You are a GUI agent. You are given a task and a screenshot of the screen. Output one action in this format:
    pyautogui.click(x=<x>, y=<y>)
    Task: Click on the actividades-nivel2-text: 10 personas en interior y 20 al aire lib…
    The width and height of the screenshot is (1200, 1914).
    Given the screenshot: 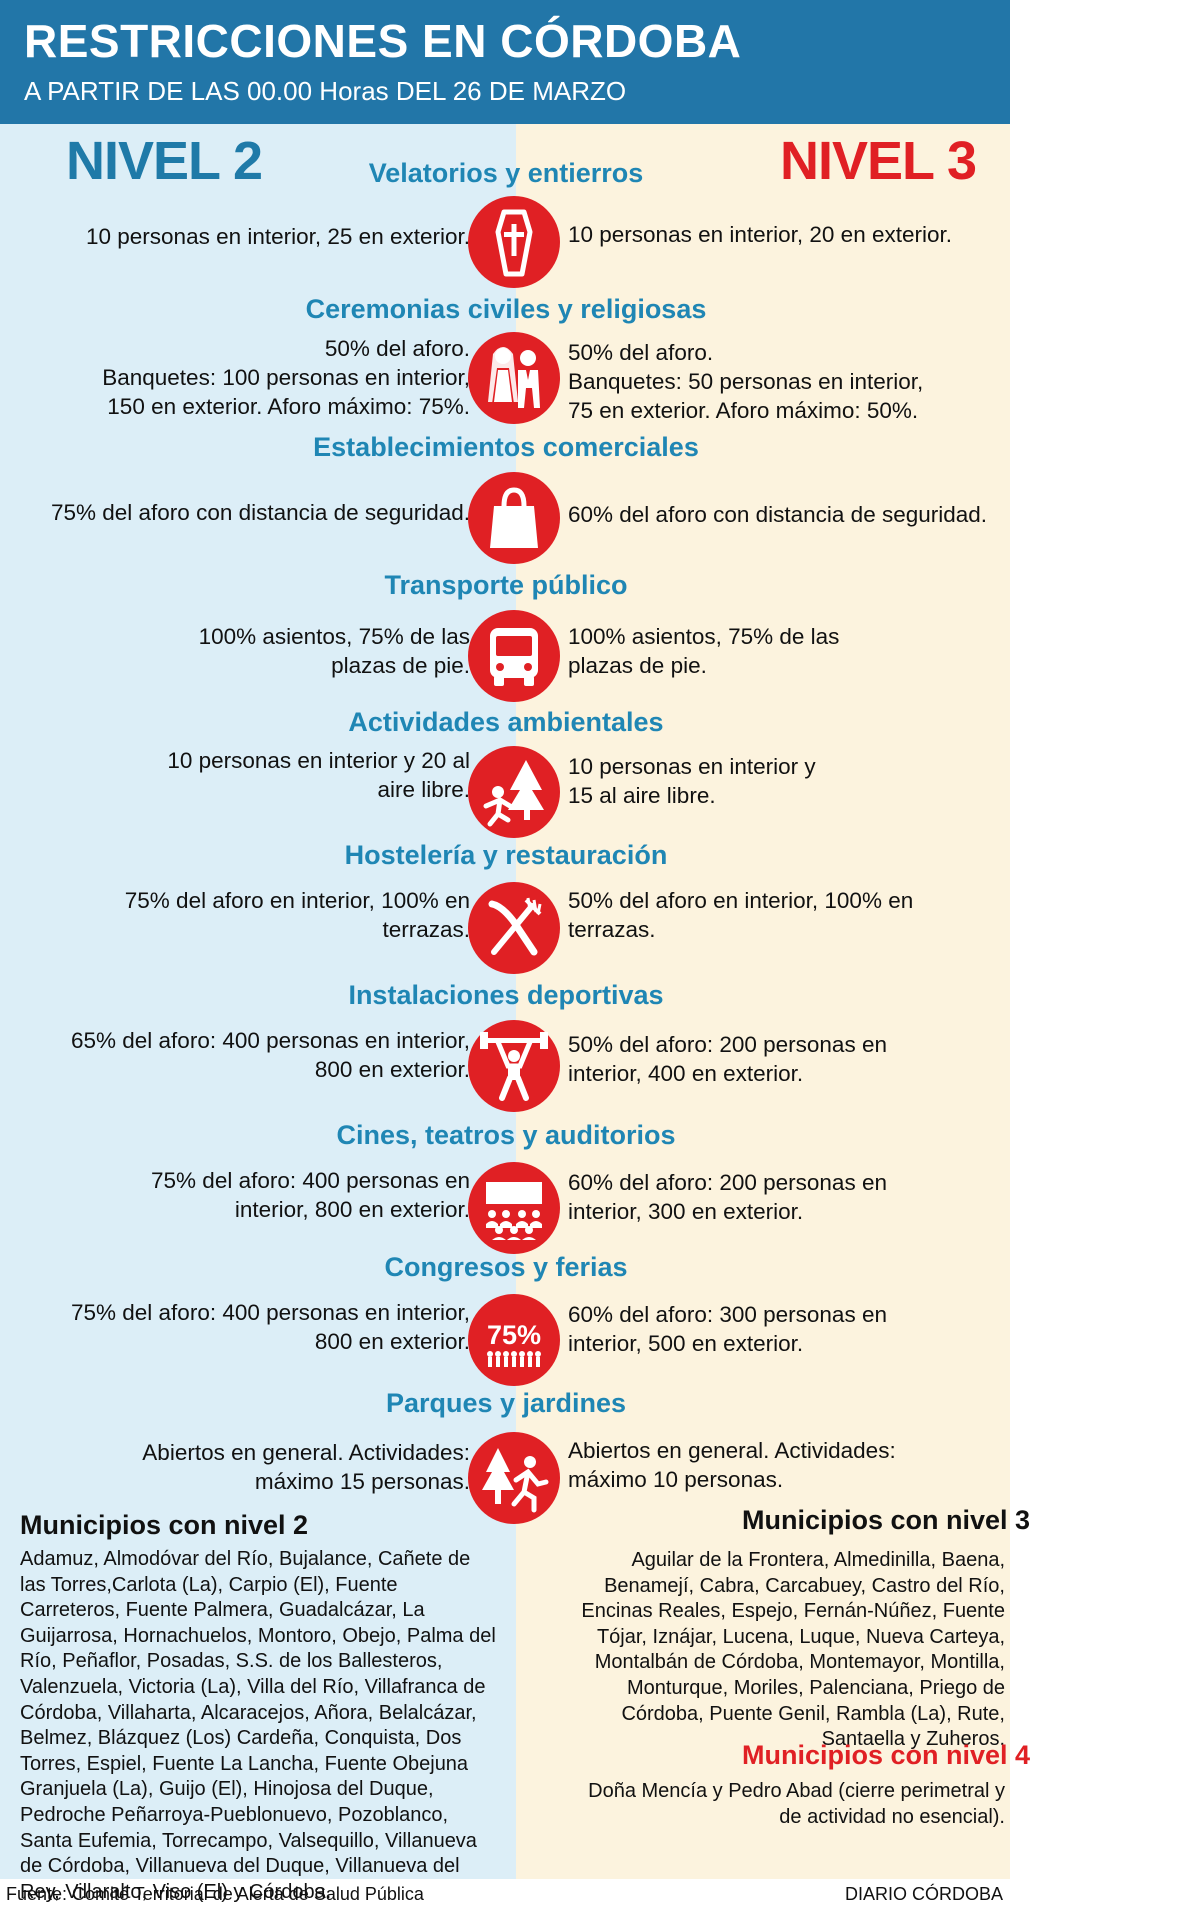 What is the action you would take?
    pyautogui.click(x=318, y=775)
    